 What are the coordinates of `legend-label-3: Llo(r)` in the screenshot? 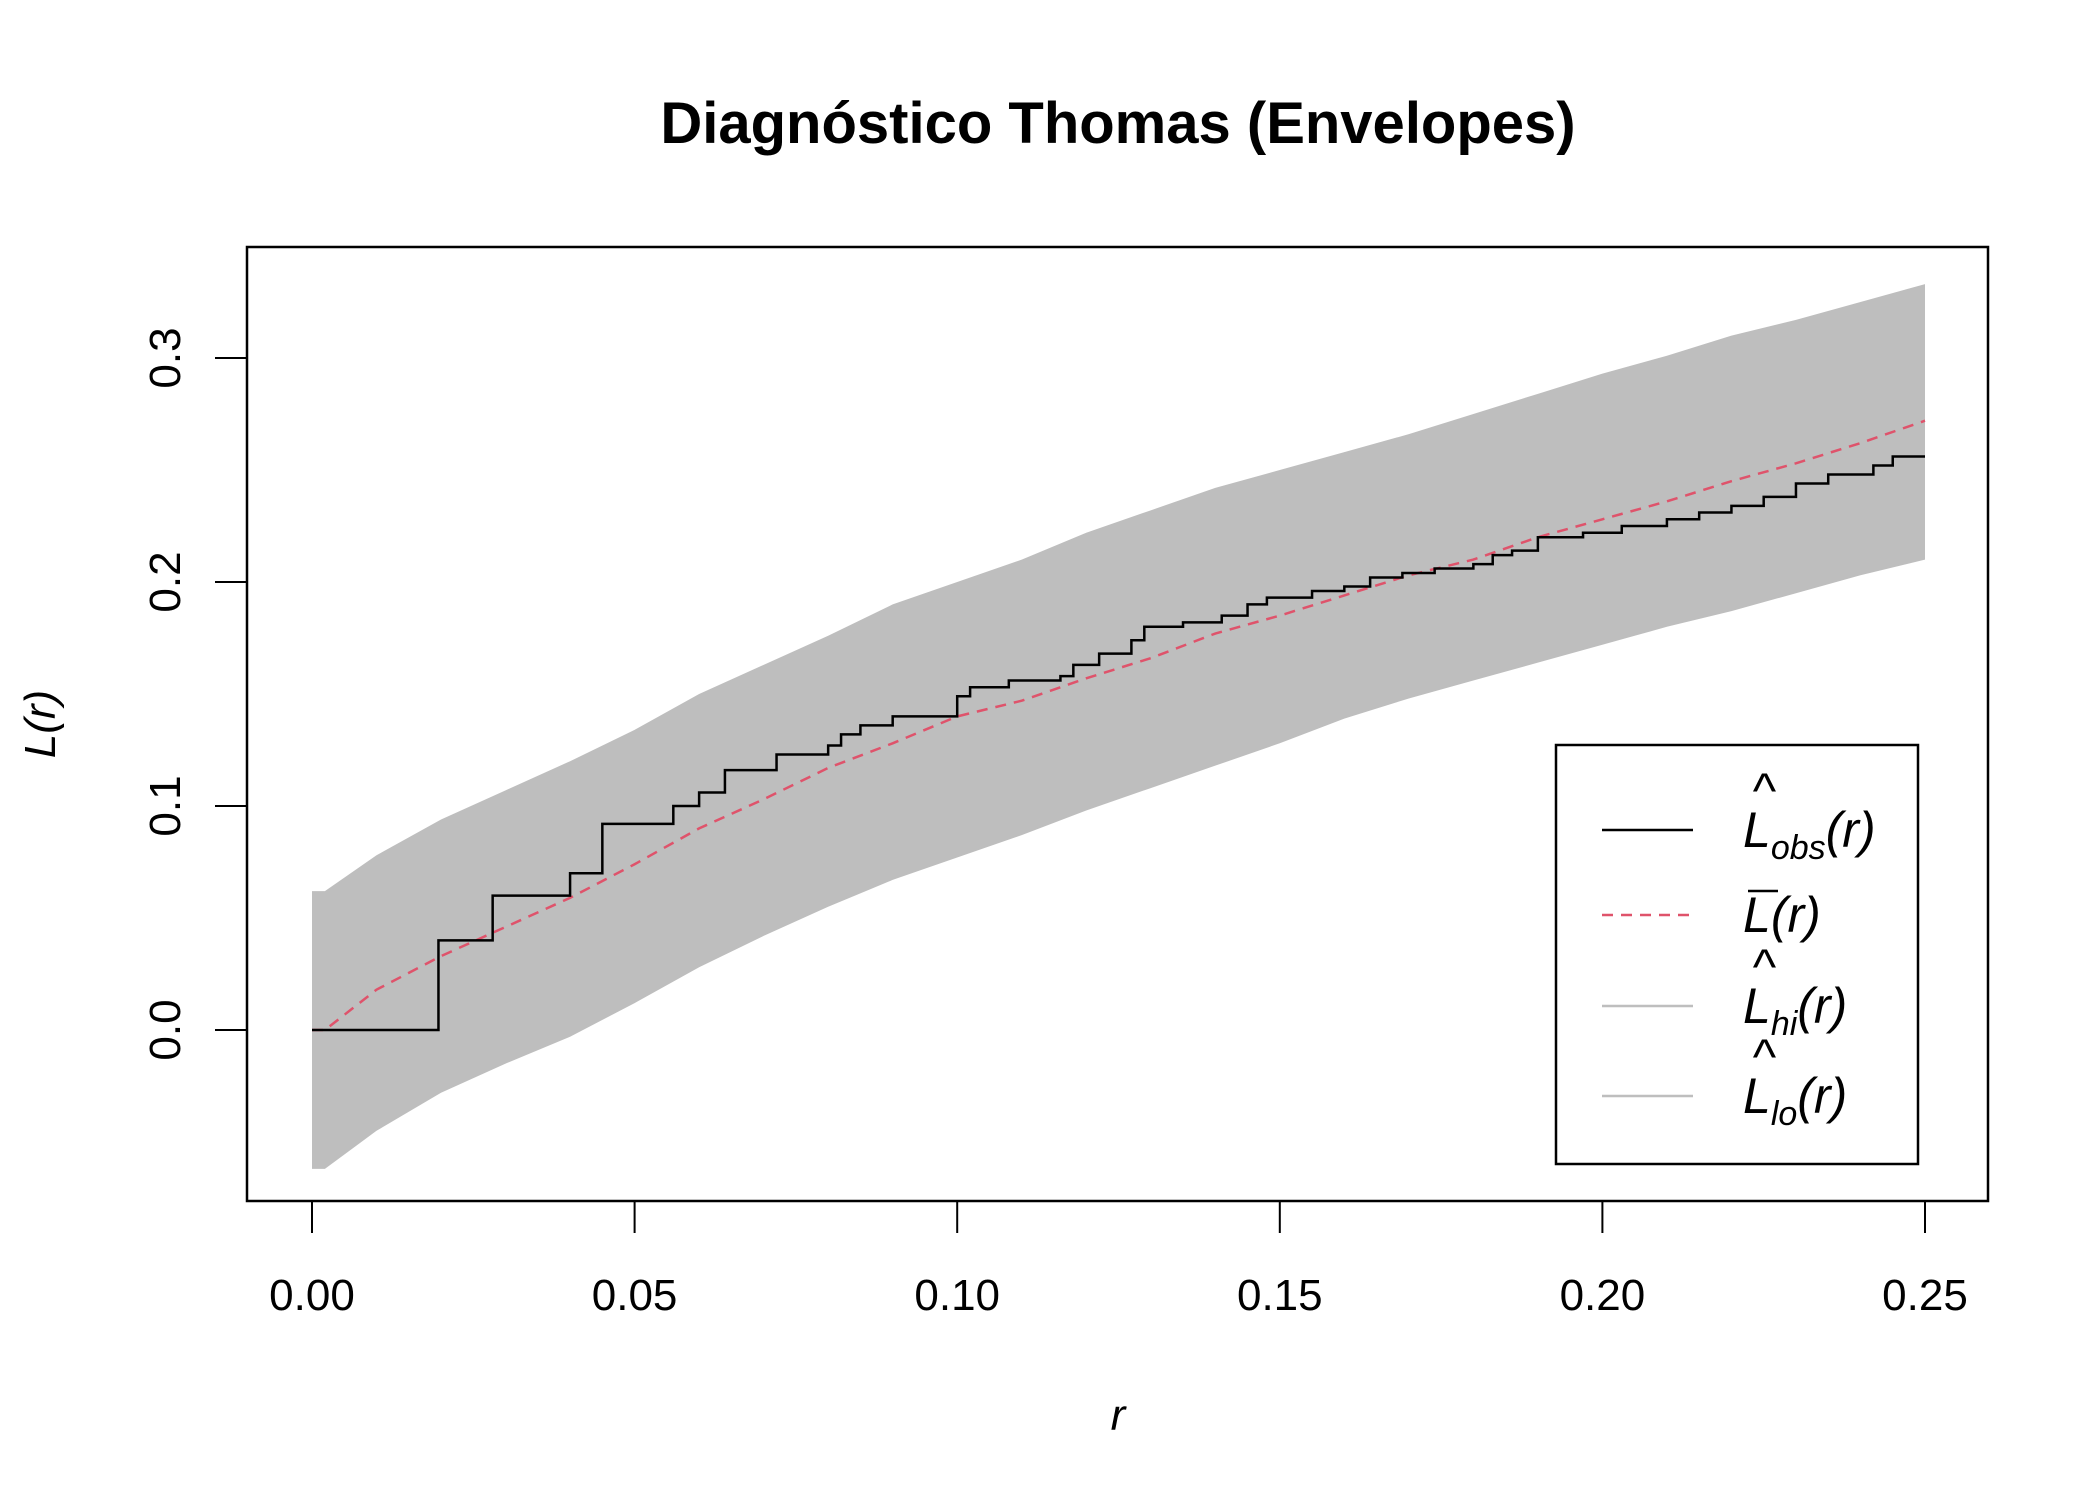 It's located at (1795, 1100).